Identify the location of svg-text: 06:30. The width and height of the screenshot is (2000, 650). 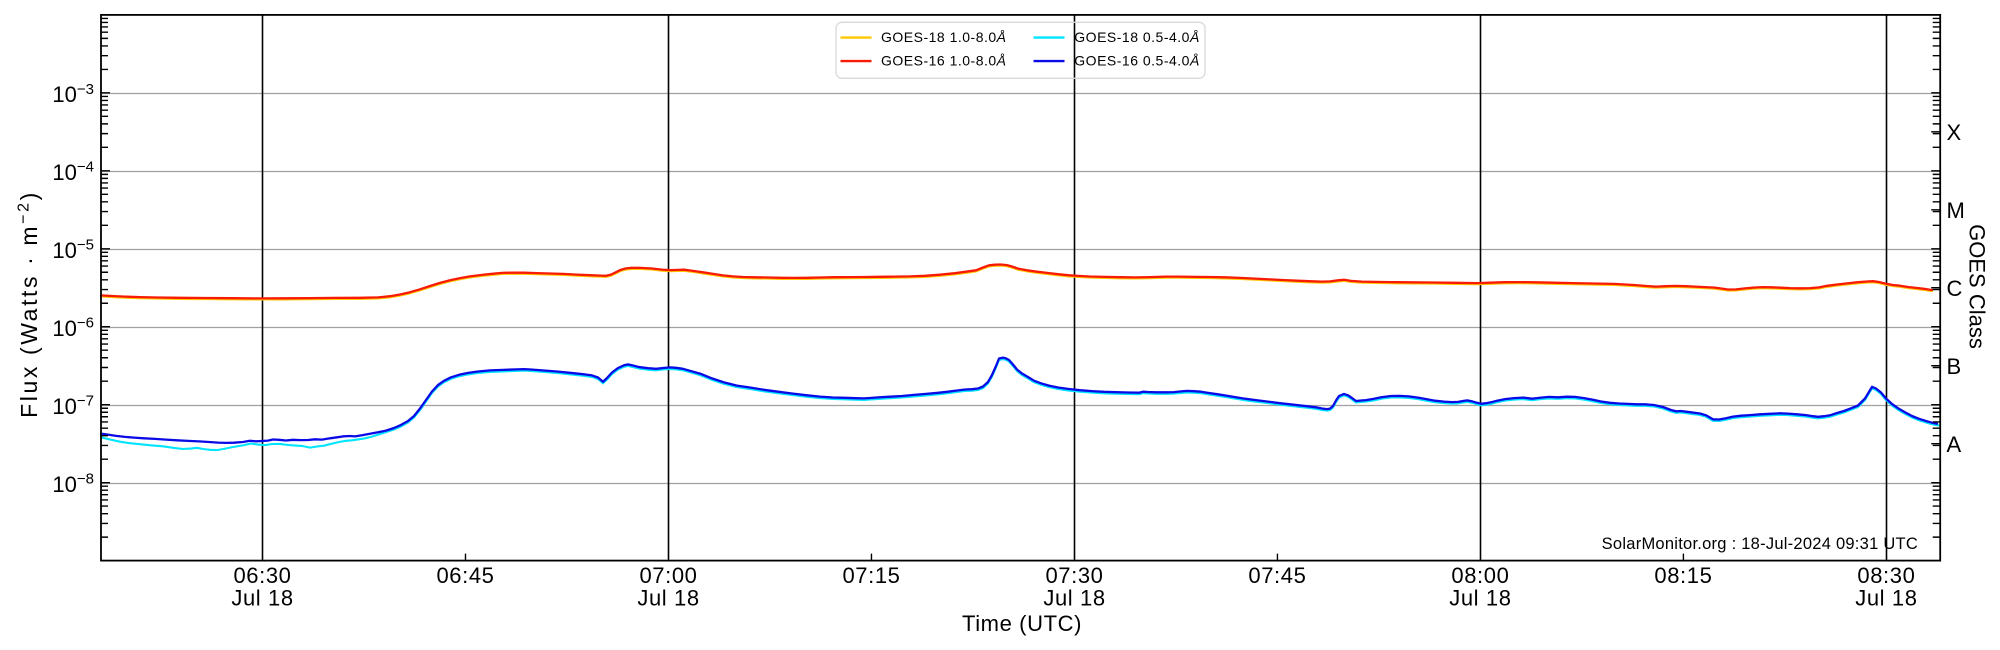
(262, 575).